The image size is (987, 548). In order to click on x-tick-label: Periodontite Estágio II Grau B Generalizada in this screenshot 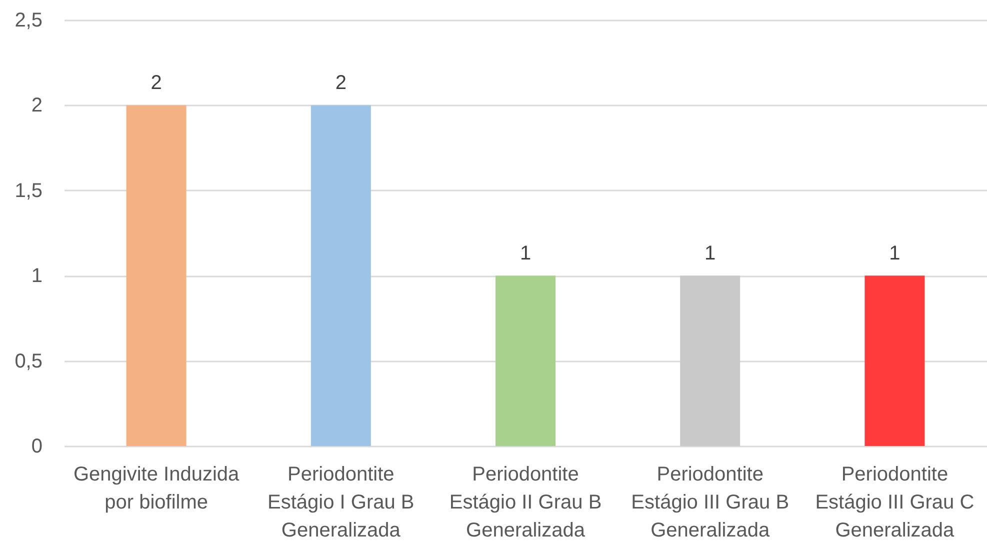, I will do `click(525, 503)`.